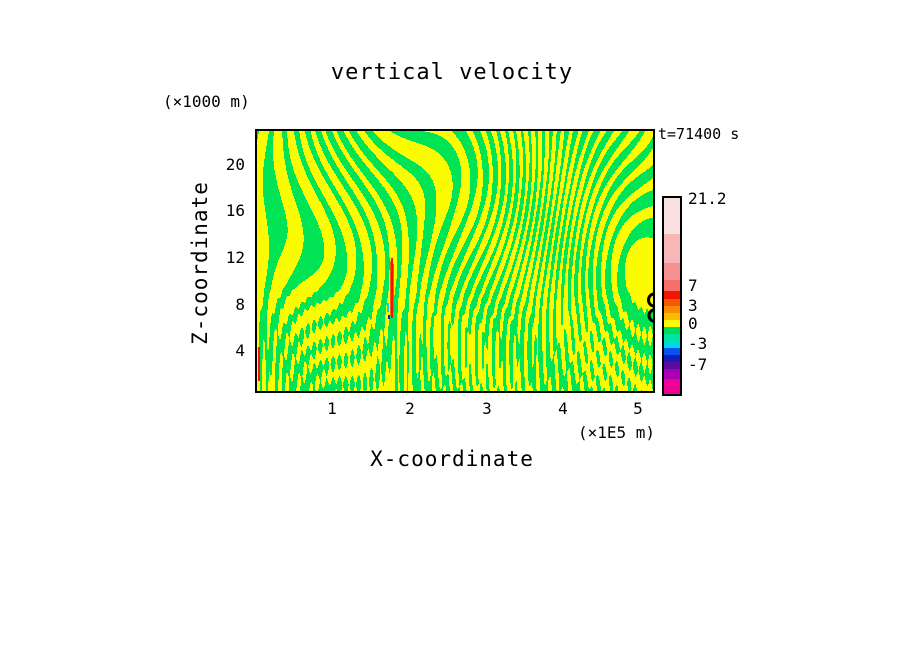 The image size is (904, 654). I want to click on x-tick-1: 1, so click(332, 408).